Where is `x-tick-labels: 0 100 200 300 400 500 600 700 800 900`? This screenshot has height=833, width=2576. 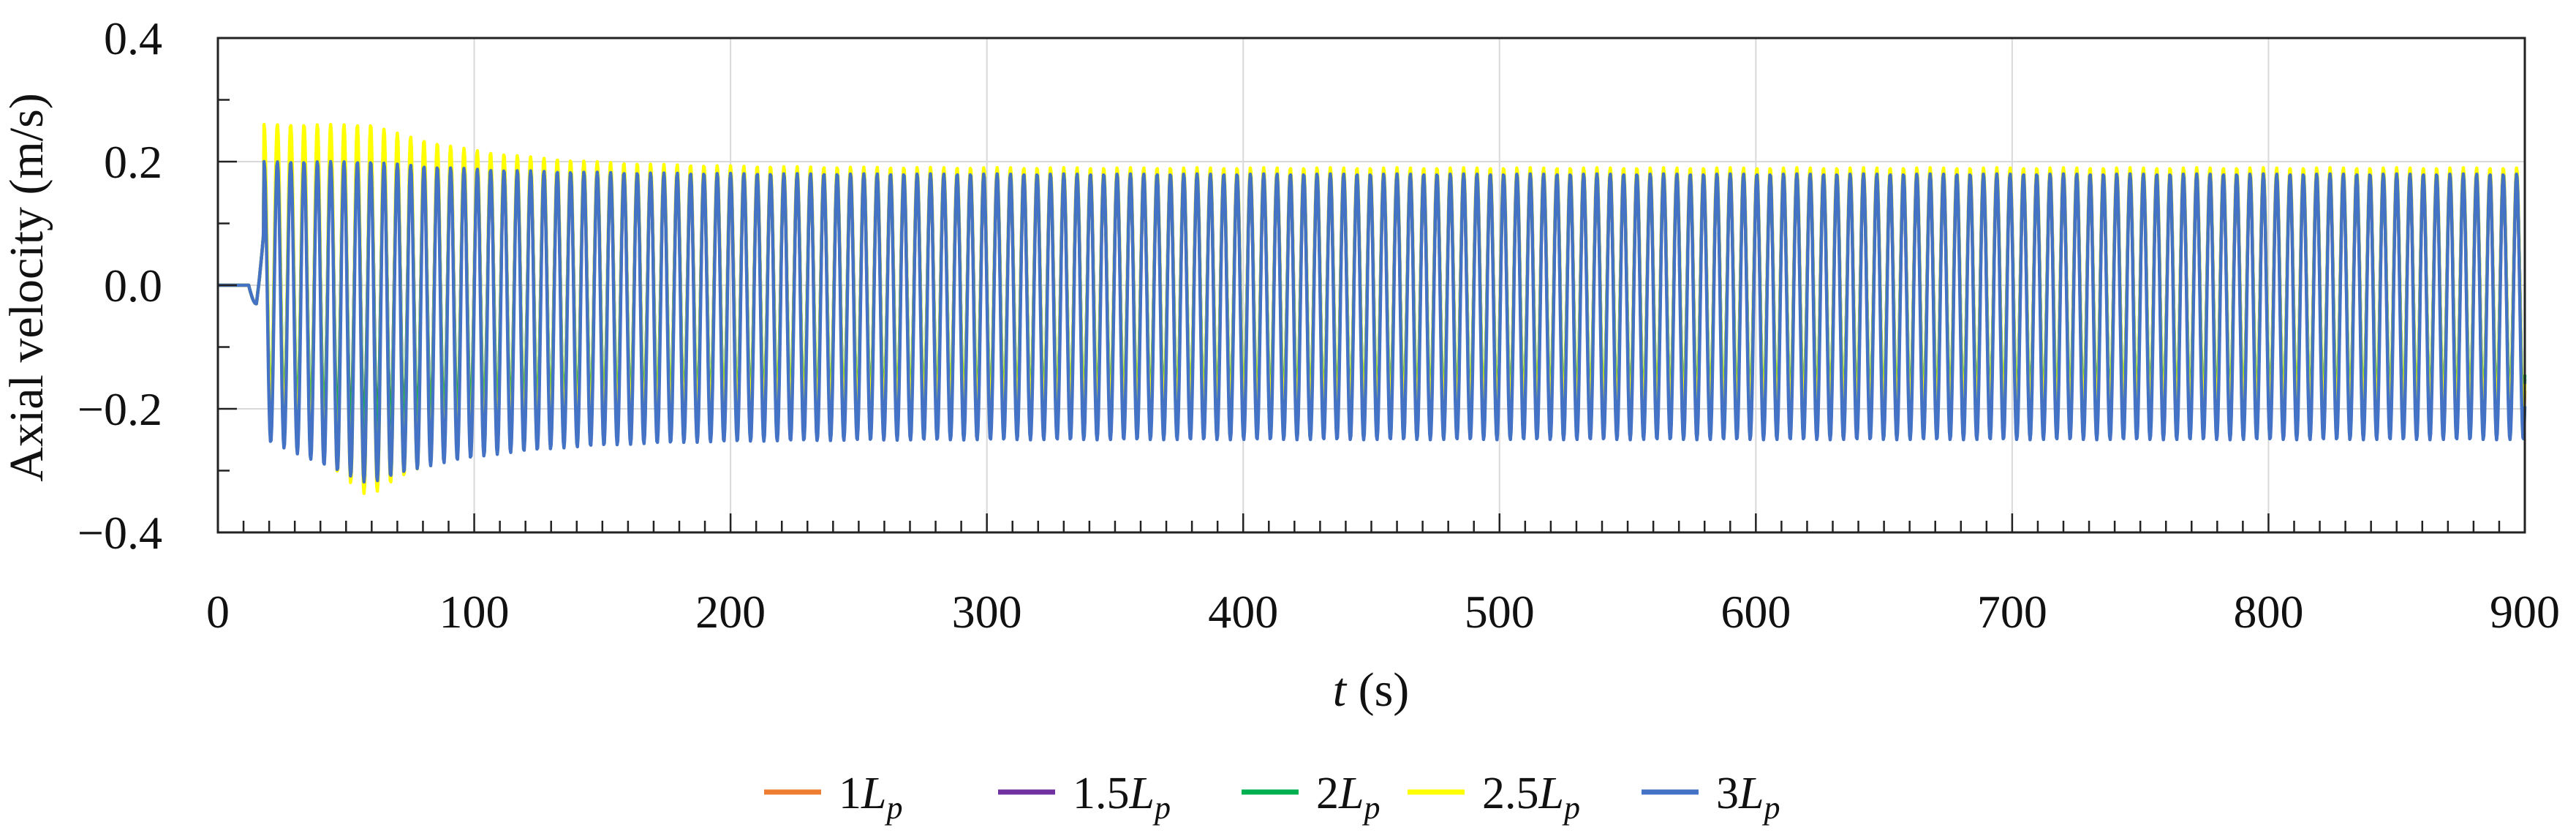
x-tick-labels: 0 100 200 300 400 500 600 700 800 900 is located at coordinates (1383, 612).